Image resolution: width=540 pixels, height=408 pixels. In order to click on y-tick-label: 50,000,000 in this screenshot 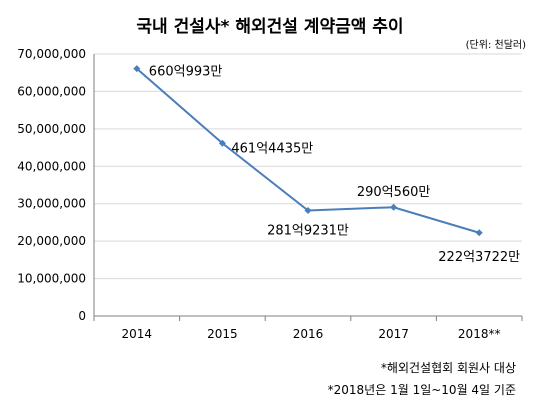, I will do `click(51, 129)`.